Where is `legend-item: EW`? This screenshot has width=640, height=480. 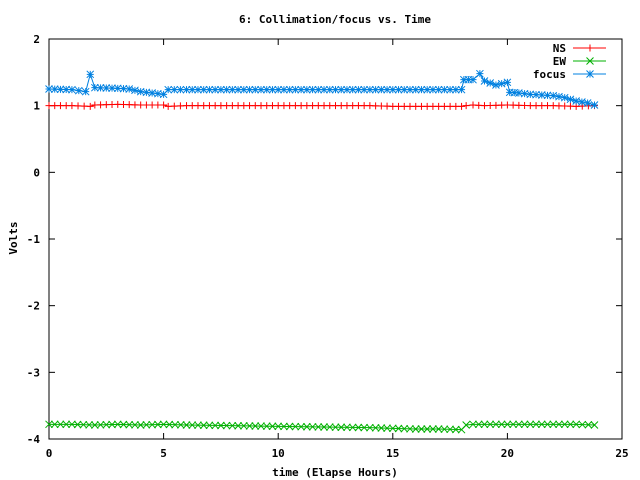
legend-item: EW is located at coordinates (579, 61).